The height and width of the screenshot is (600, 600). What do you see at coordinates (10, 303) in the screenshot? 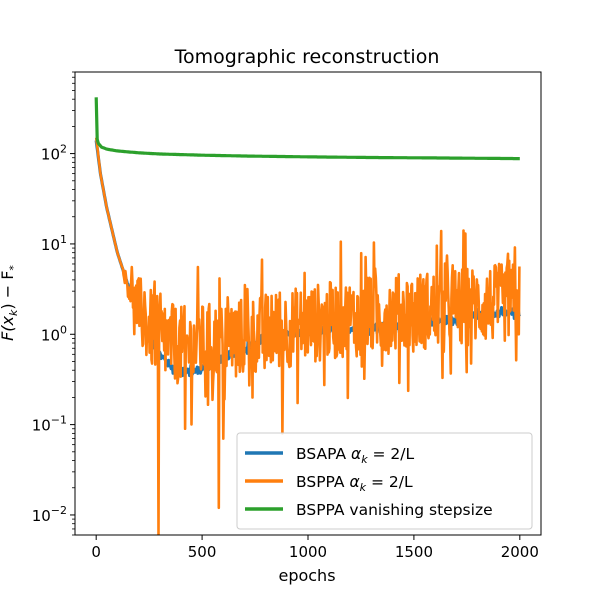
I see `y-axis-label: F(xk) − F*` at bounding box center [10, 303].